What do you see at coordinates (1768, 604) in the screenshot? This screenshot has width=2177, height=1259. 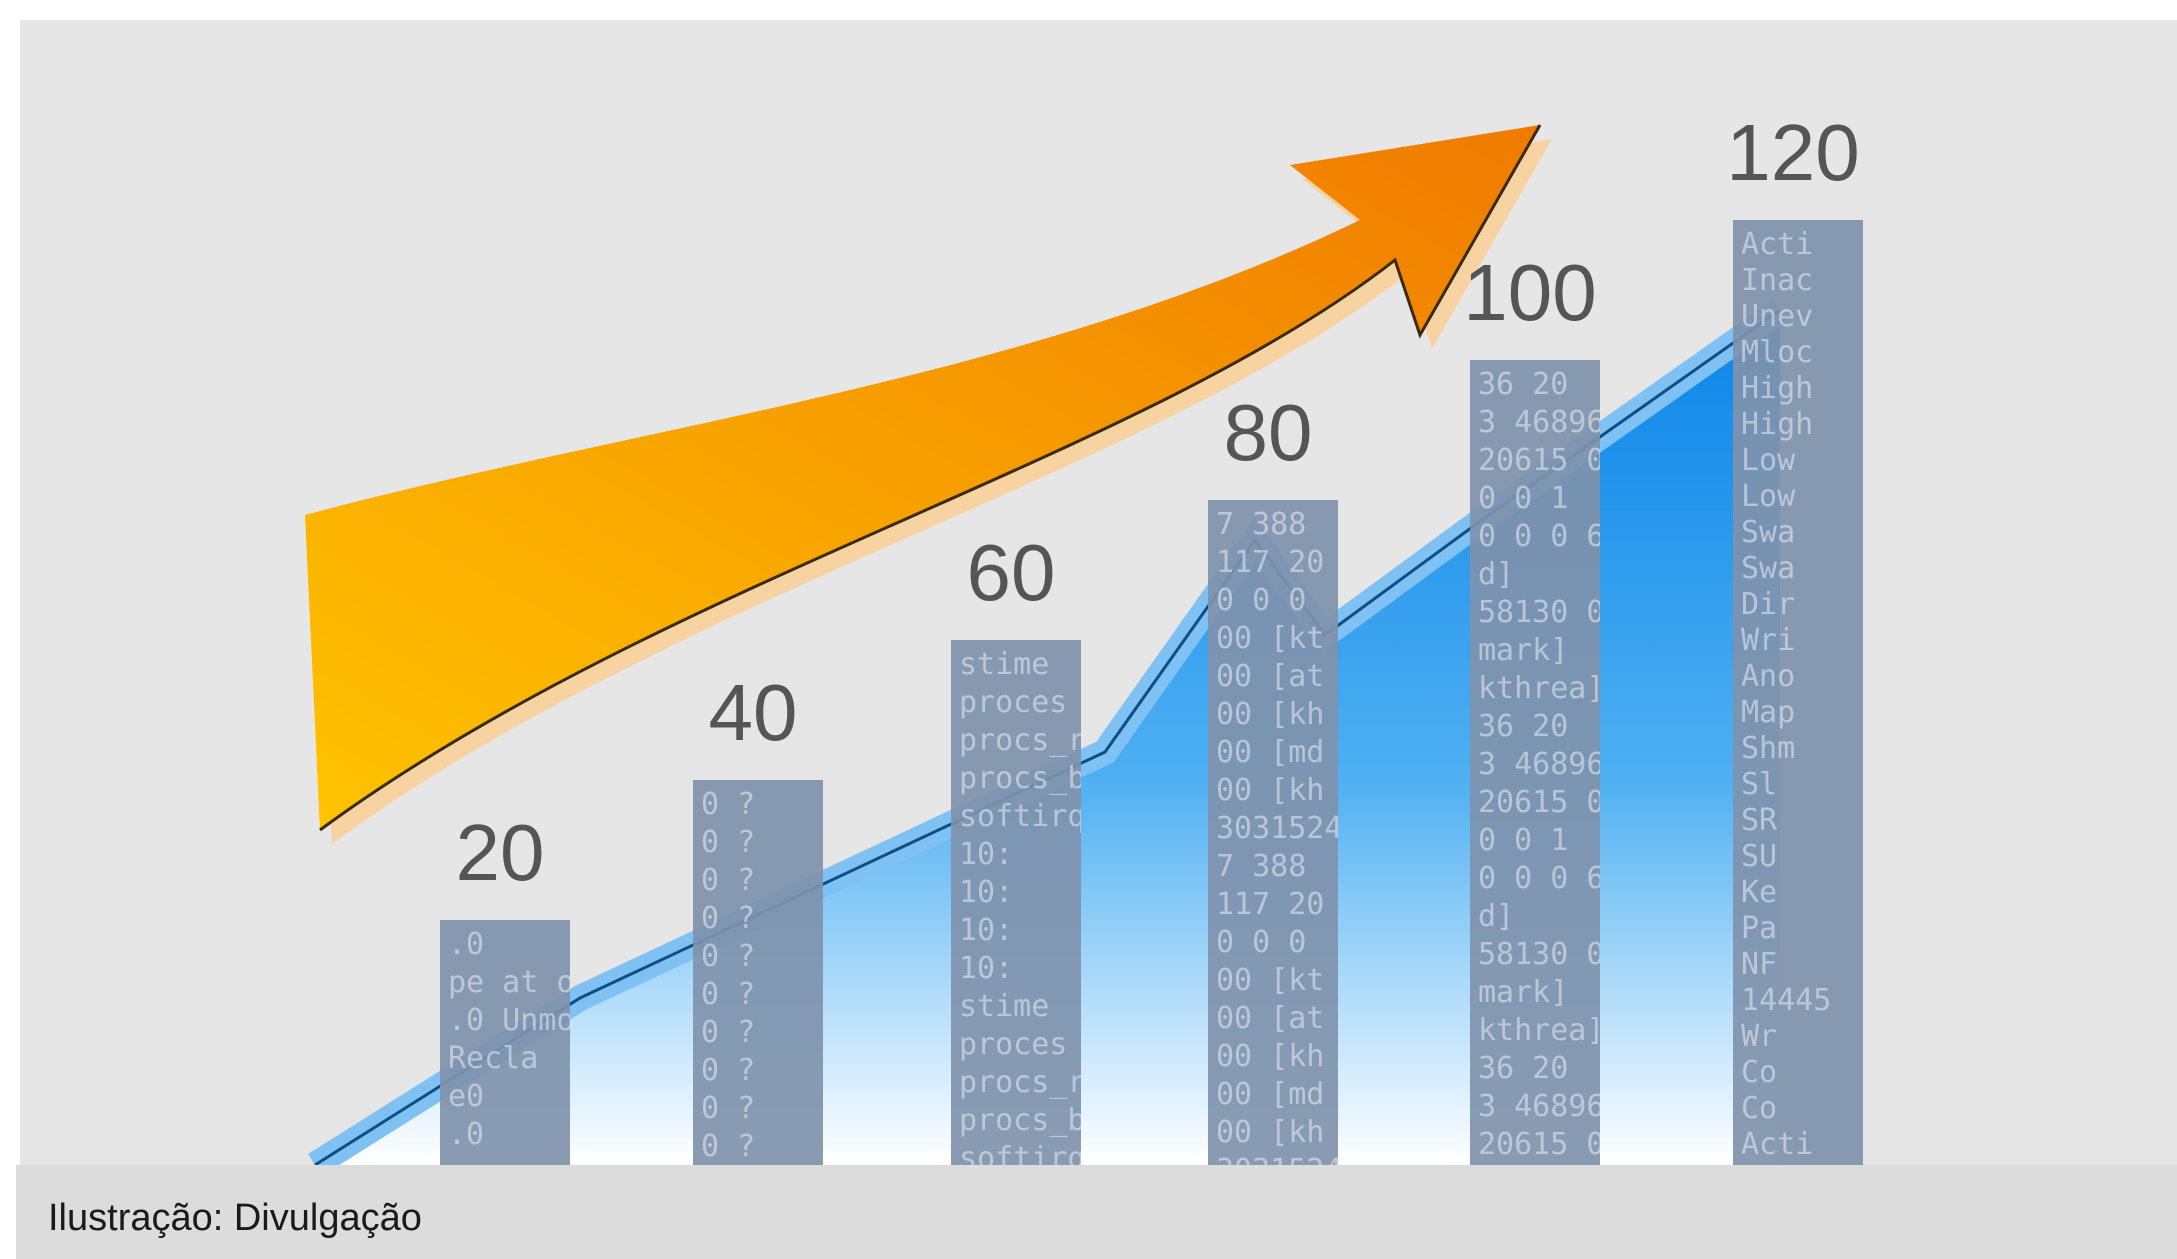 I see `bar-texture-line: Dir` at bounding box center [1768, 604].